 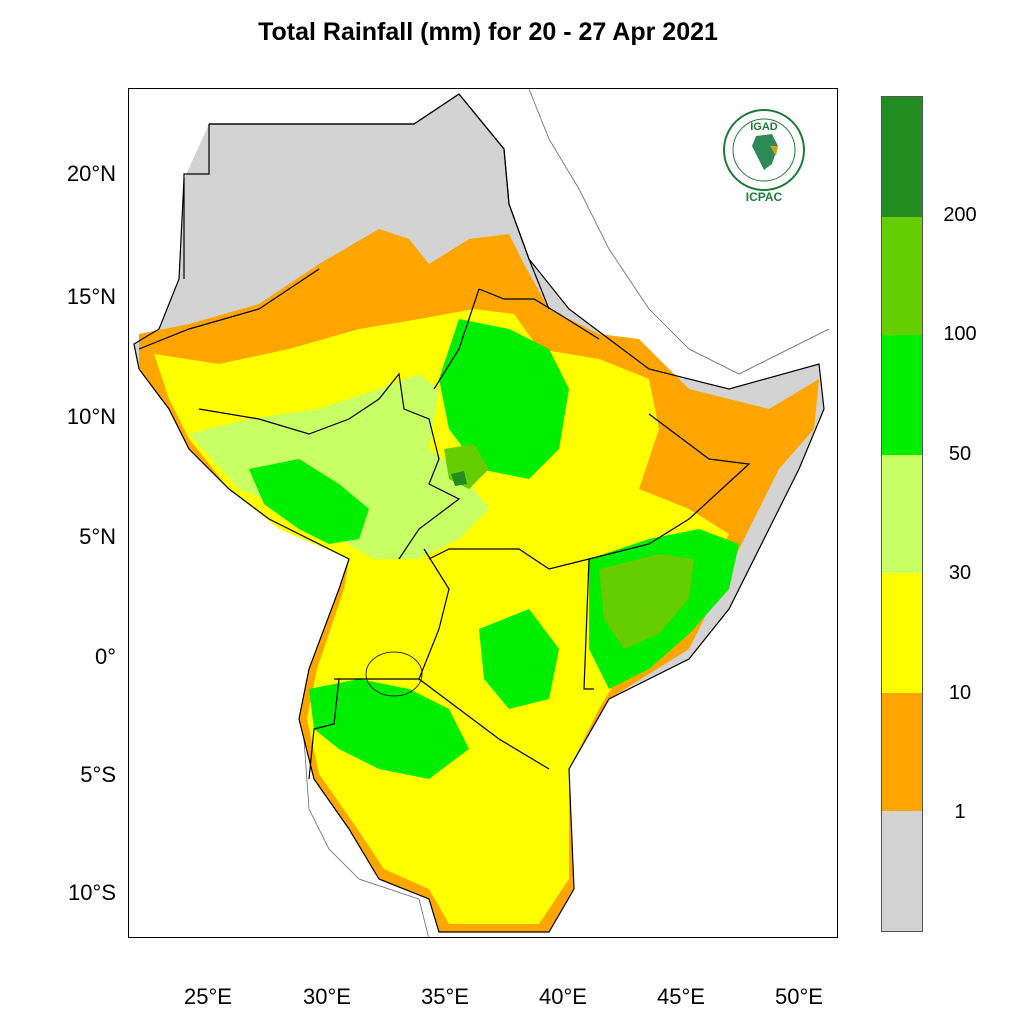 What do you see at coordinates (92, 892) in the screenshot?
I see `lat-label-10s: 10°S` at bounding box center [92, 892].